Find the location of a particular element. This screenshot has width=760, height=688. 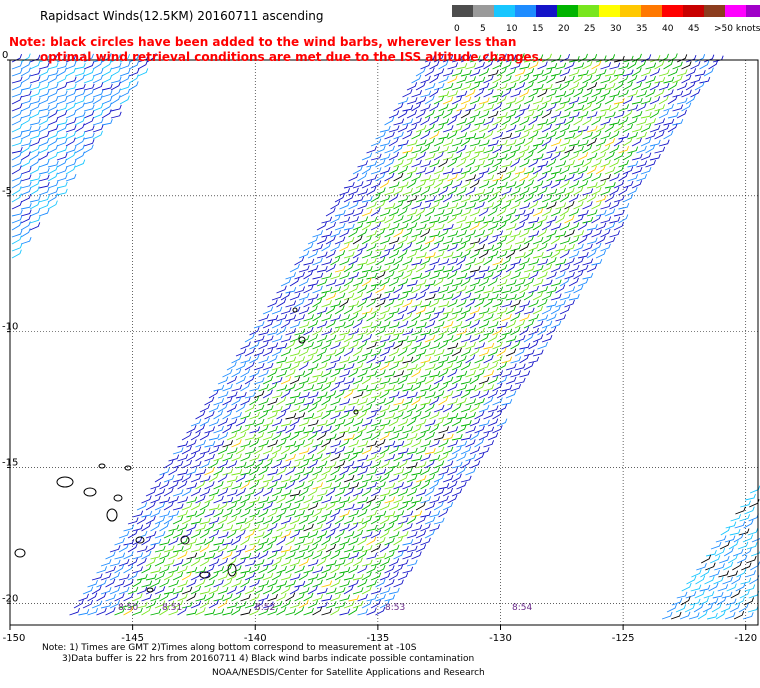

y-axis-ticks: 0-5-10-15-20 is located at coordinates (10, 327).